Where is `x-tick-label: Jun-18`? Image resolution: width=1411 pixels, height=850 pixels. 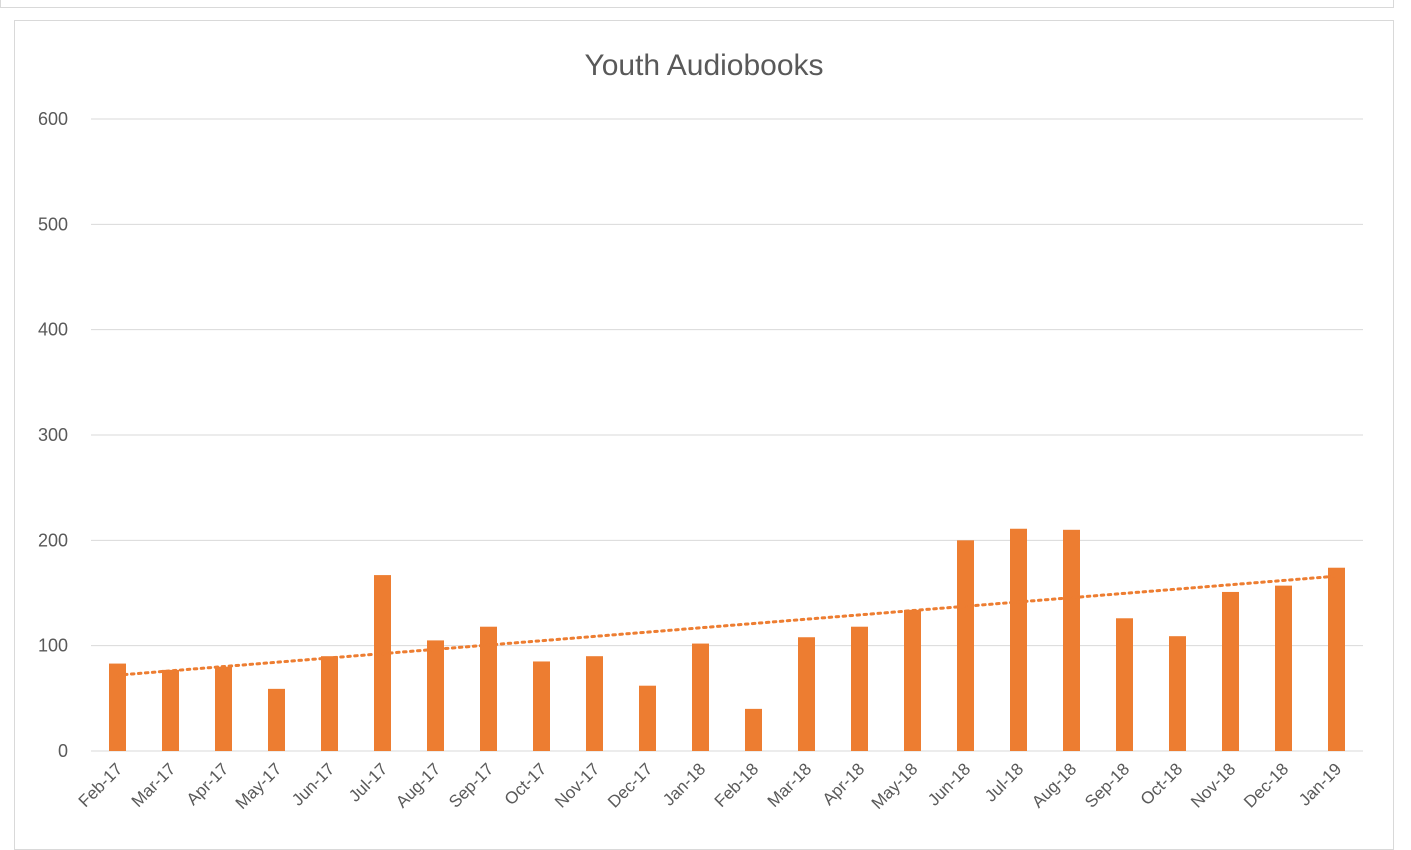 x-tick-label: Jun-18 is located at coordinates (949, 784).